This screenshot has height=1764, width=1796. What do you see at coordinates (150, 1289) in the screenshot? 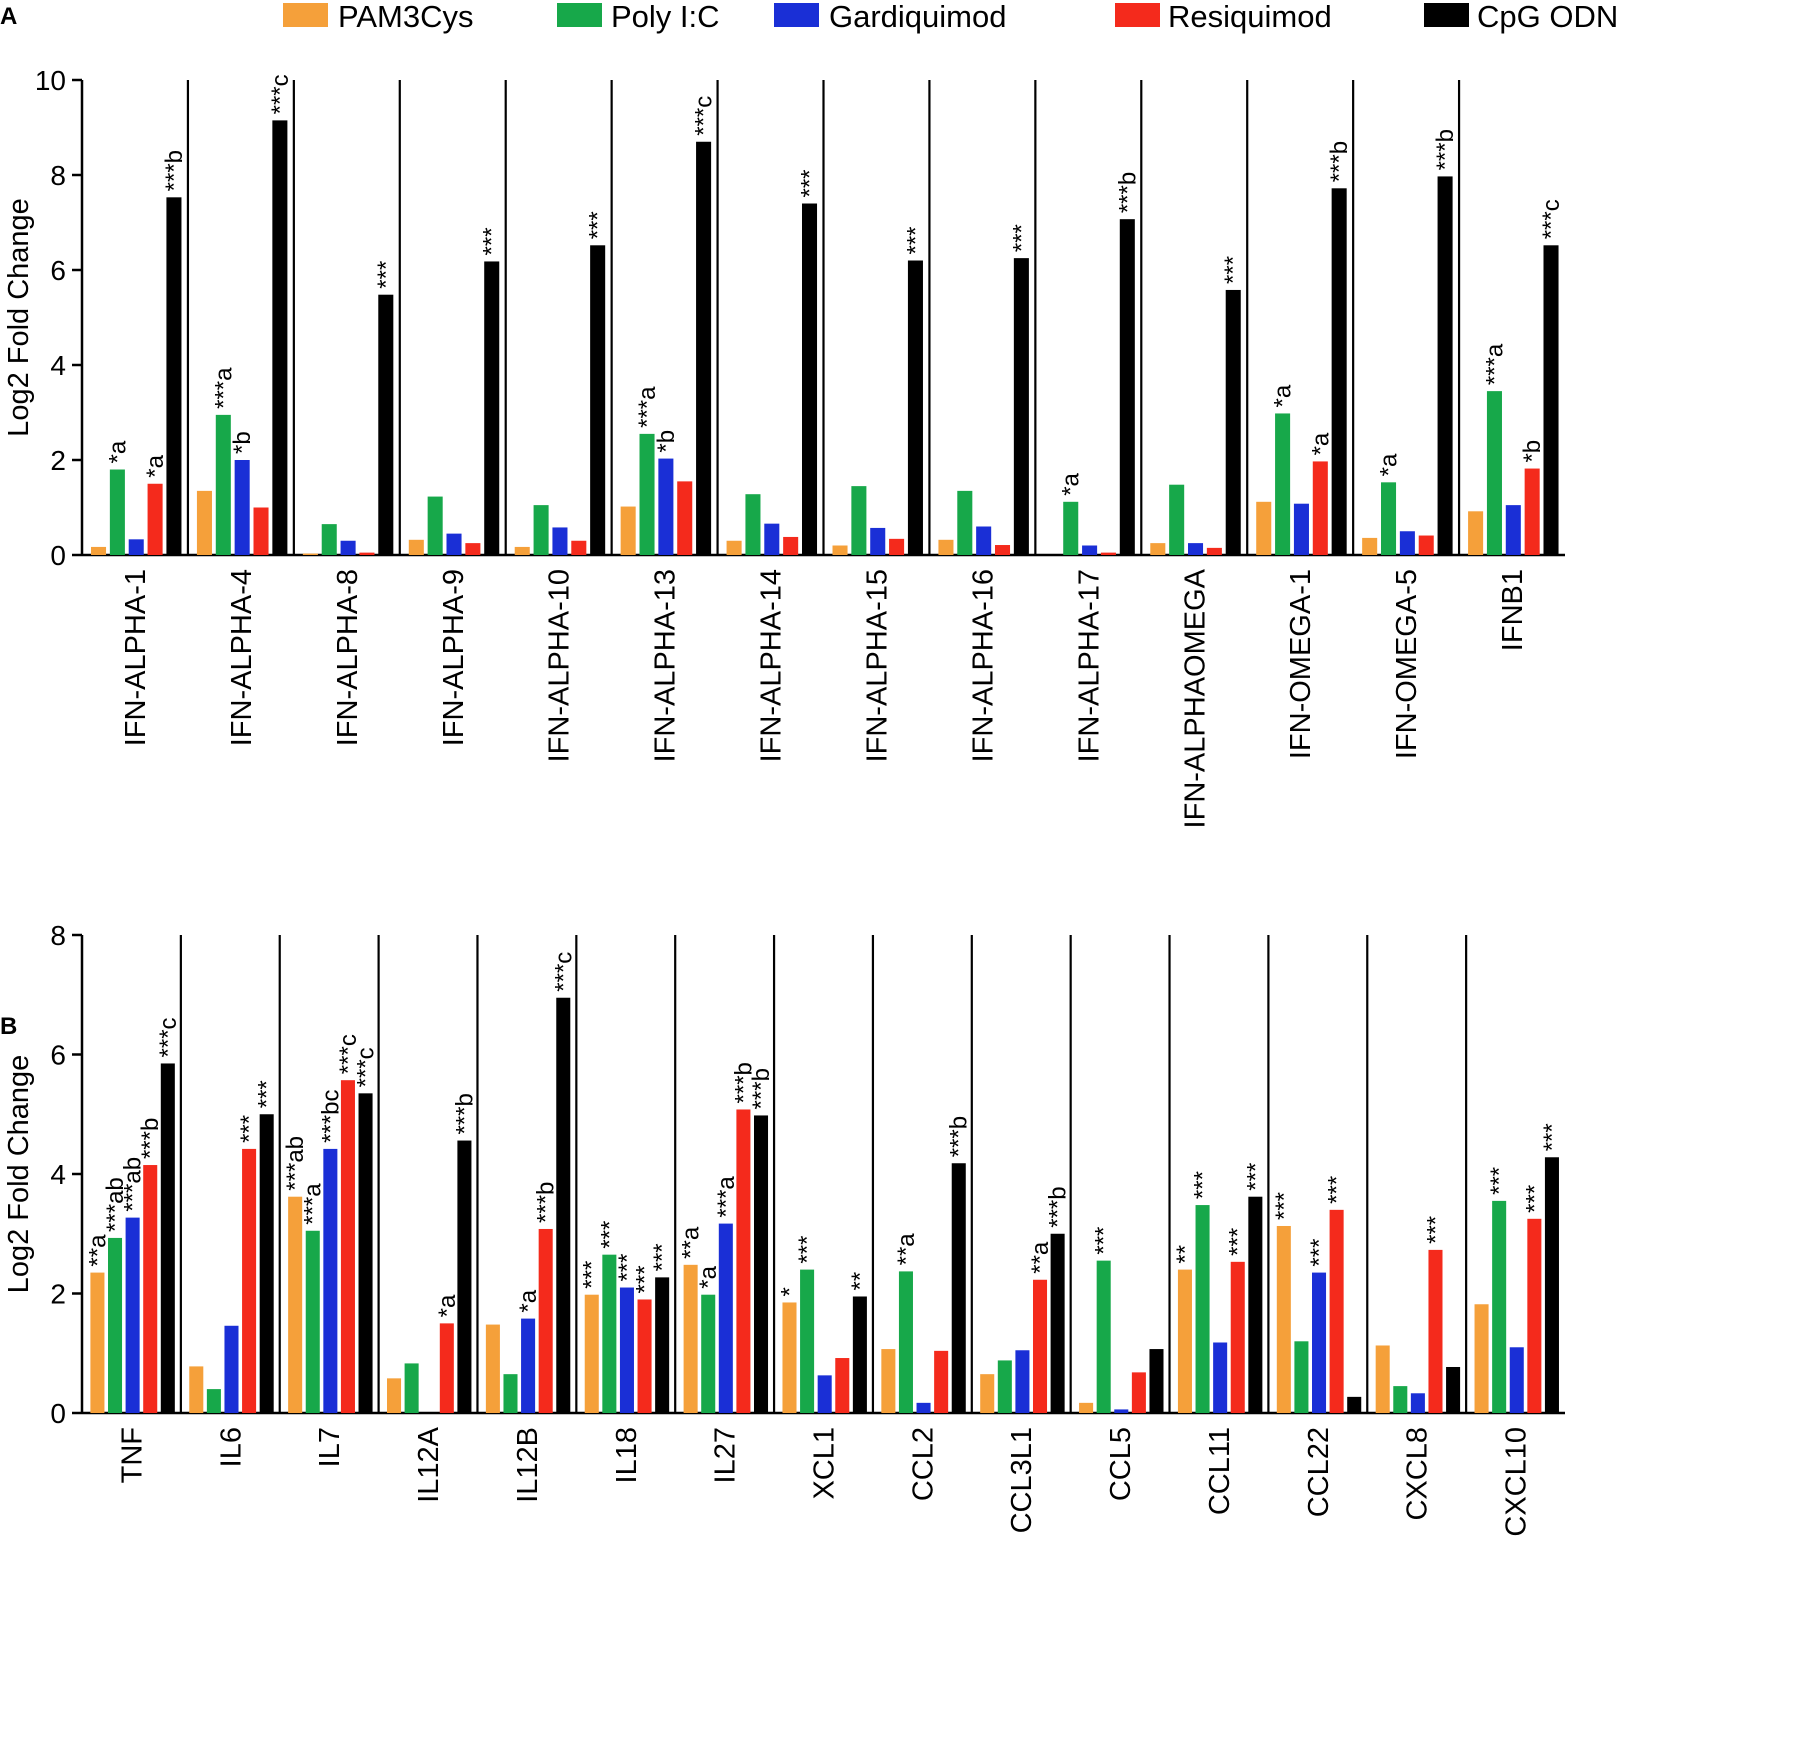
I see `bar-tnf-resiquimod` at bounding box center [150, 1289].